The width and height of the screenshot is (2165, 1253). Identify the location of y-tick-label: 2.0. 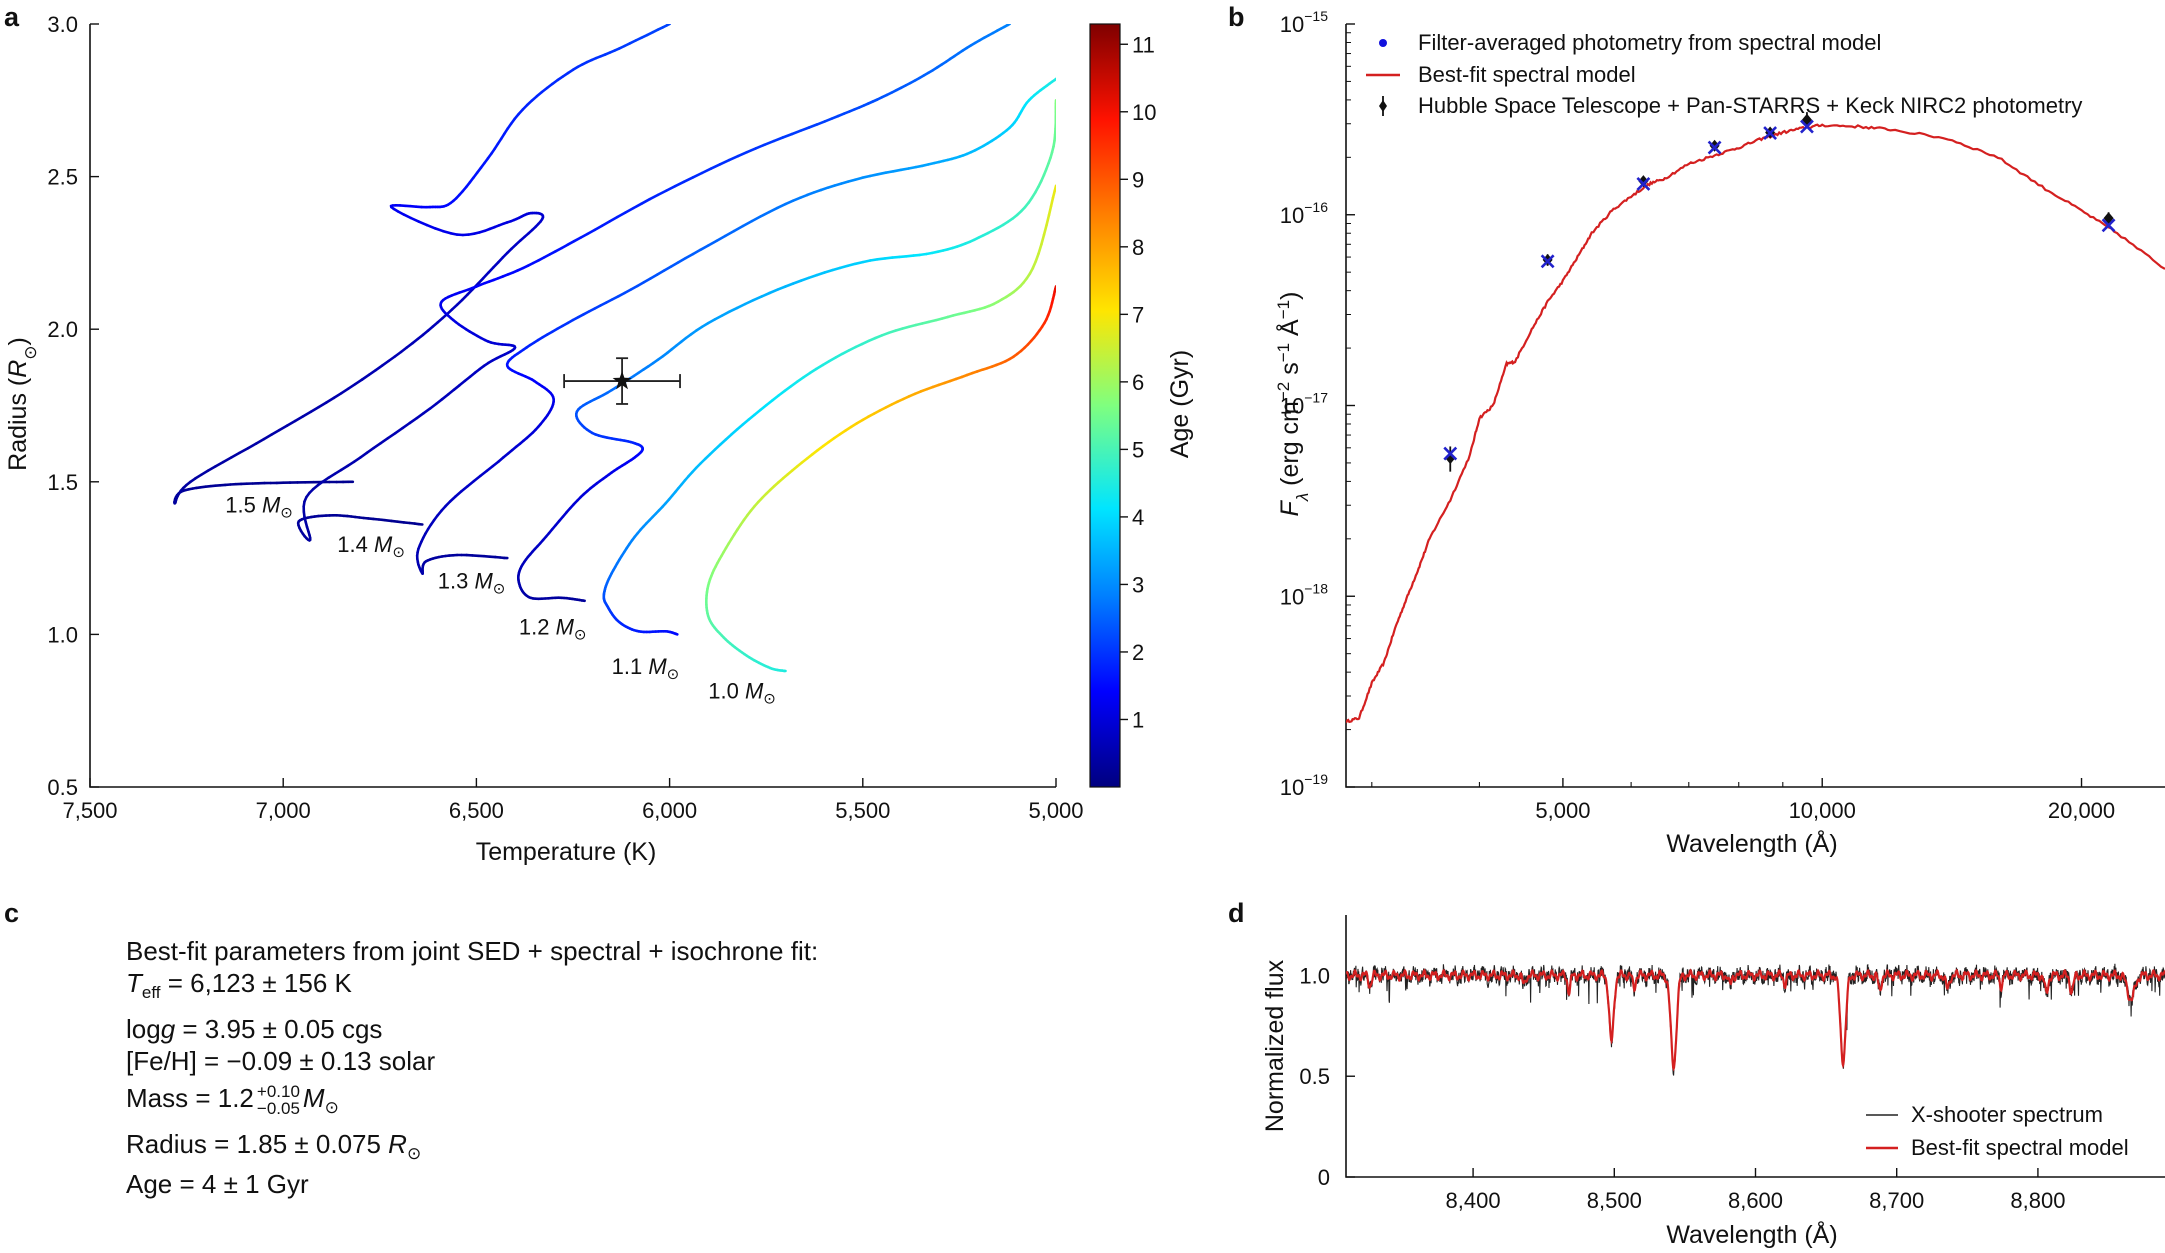
(62, 329).